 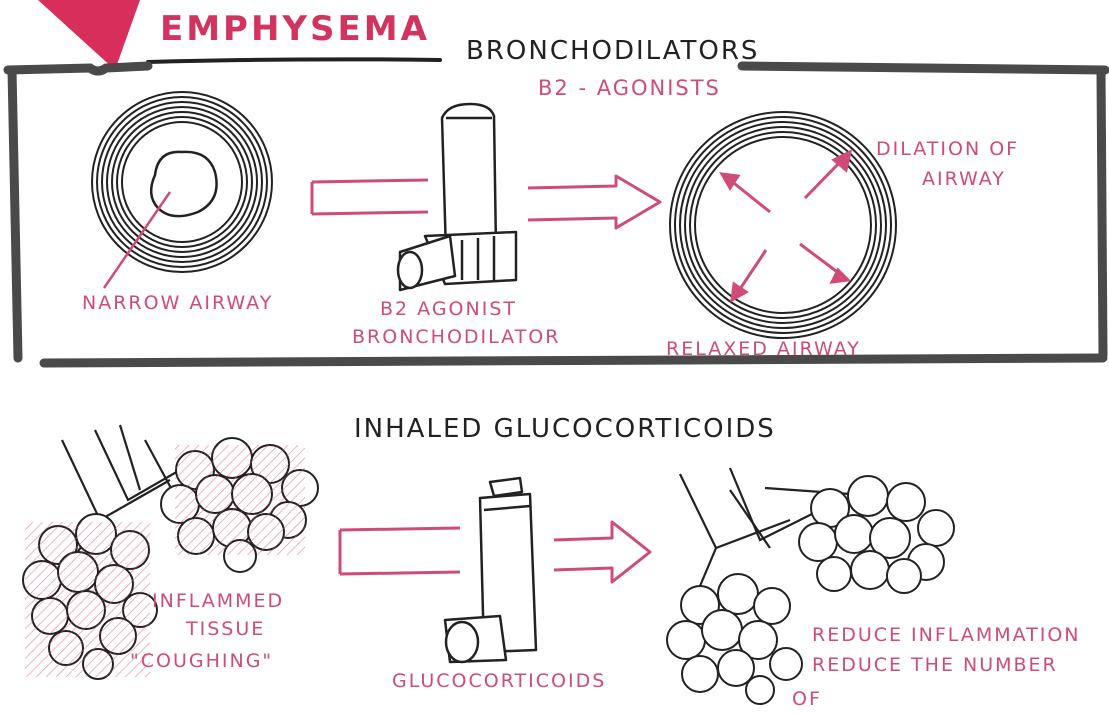 I want to click on inflammation-hatch-top, so click(x=240, y=500).